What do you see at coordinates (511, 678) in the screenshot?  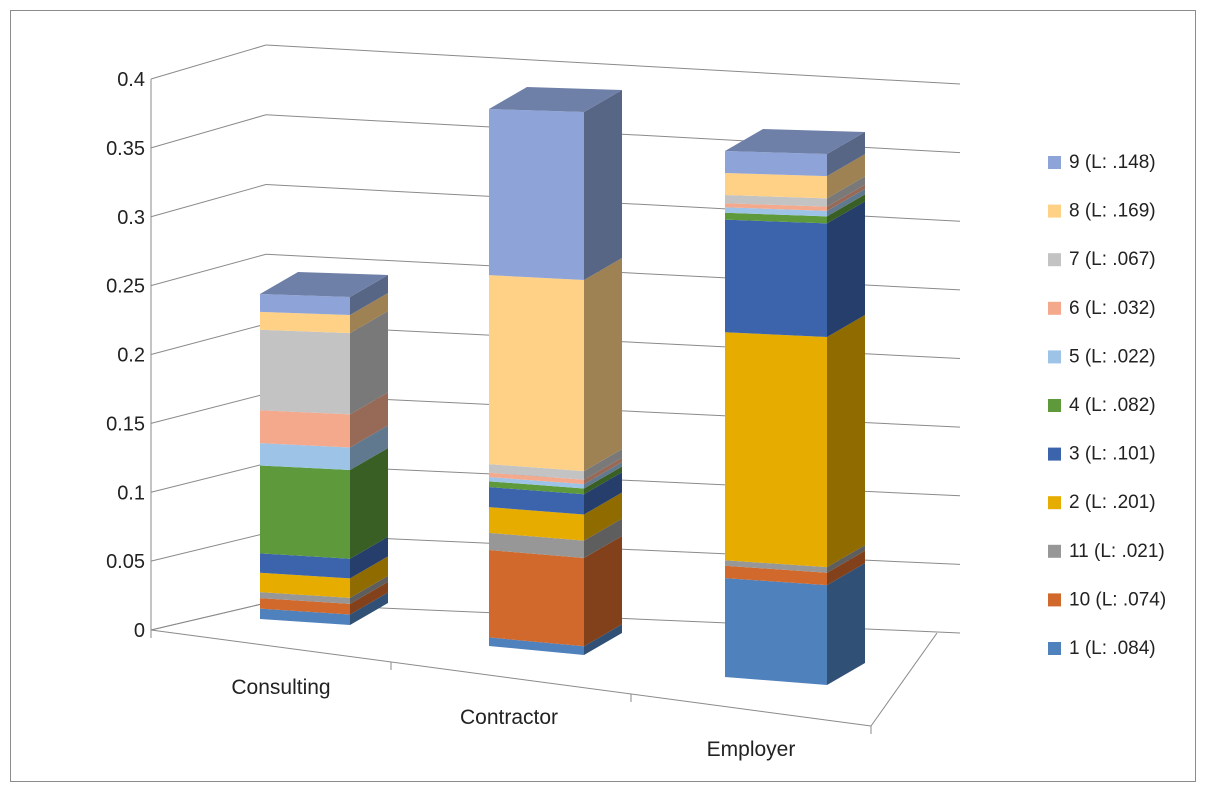 I see `x-axis-front-edge` at bounding box center [511, 678].